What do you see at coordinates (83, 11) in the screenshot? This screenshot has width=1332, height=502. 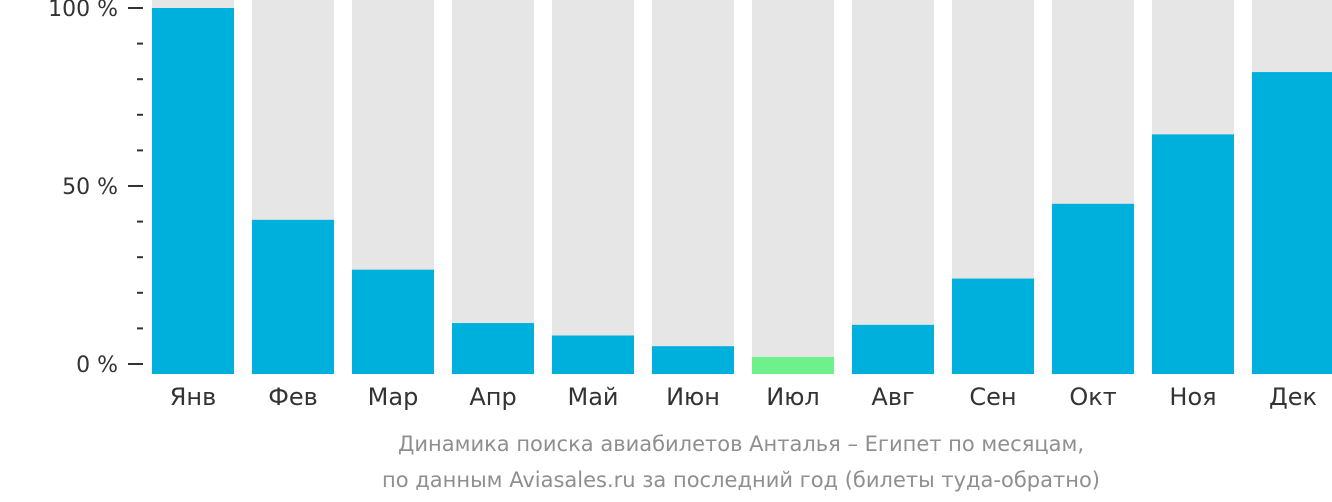 I see `y-tick-label-100: 100 %` at bounding box center [83, 11].